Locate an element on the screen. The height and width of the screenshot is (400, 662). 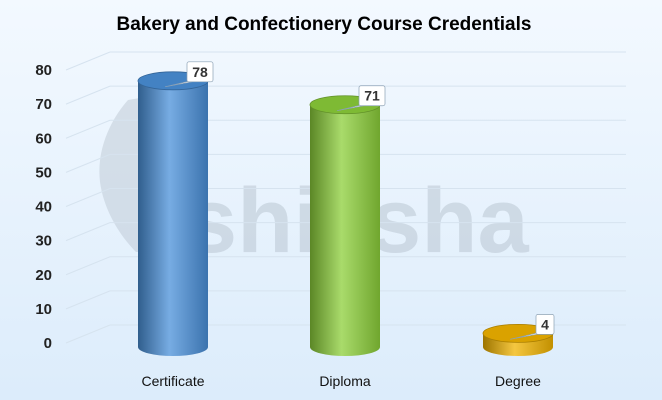
y-tick-label: 70 is located at coordinates (43, 104).